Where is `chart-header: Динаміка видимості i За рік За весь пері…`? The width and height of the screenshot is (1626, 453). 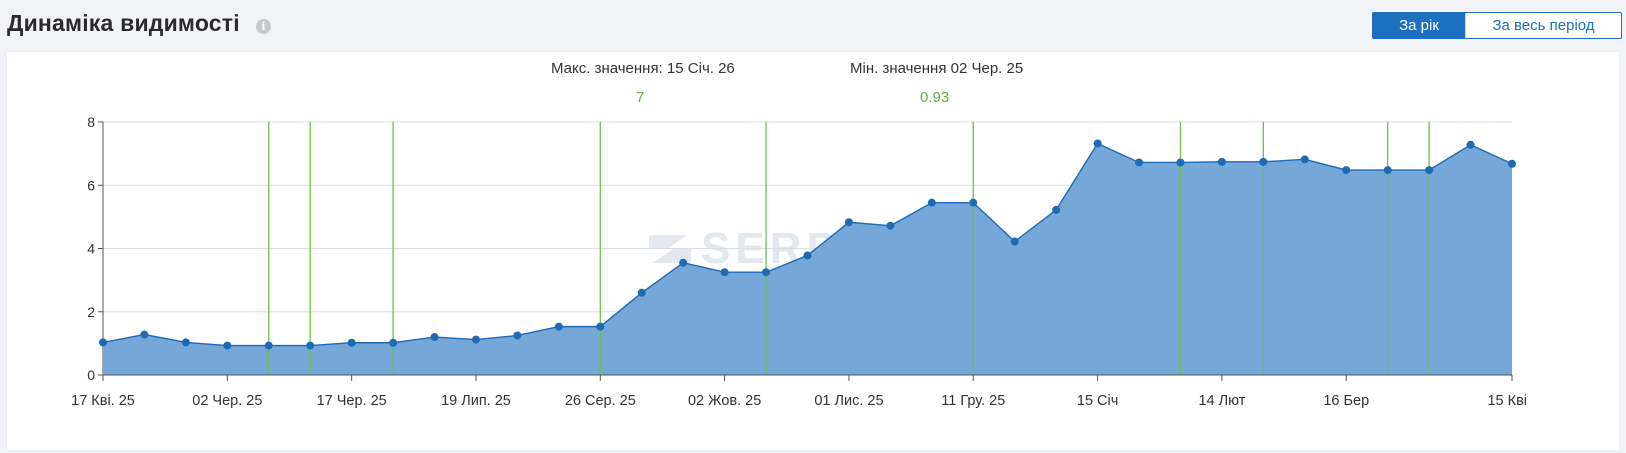 chart-header: Динаміка видимості i За рік За весь пері… is located at coordinates (813, 26).